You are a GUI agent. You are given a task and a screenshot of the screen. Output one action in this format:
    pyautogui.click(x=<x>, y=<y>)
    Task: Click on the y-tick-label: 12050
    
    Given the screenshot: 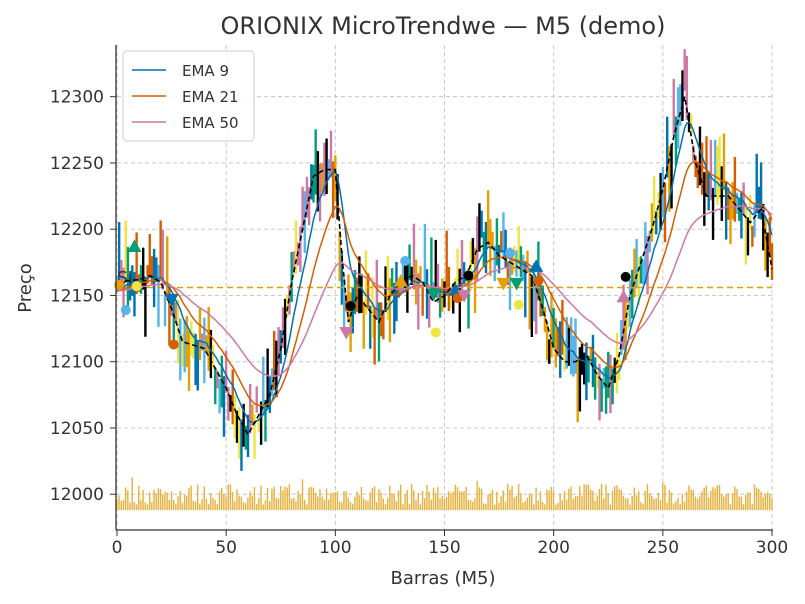 What is the action you would take?
    pyautogui.click(x=77, y=429)
    